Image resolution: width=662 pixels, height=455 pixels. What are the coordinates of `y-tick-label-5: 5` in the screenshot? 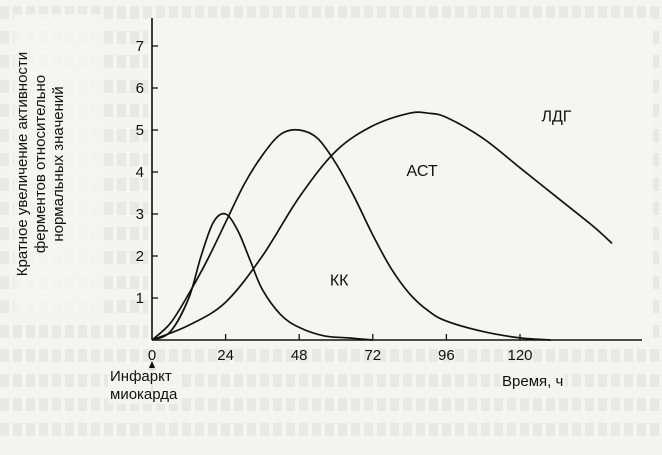 It's located at (140, 130).